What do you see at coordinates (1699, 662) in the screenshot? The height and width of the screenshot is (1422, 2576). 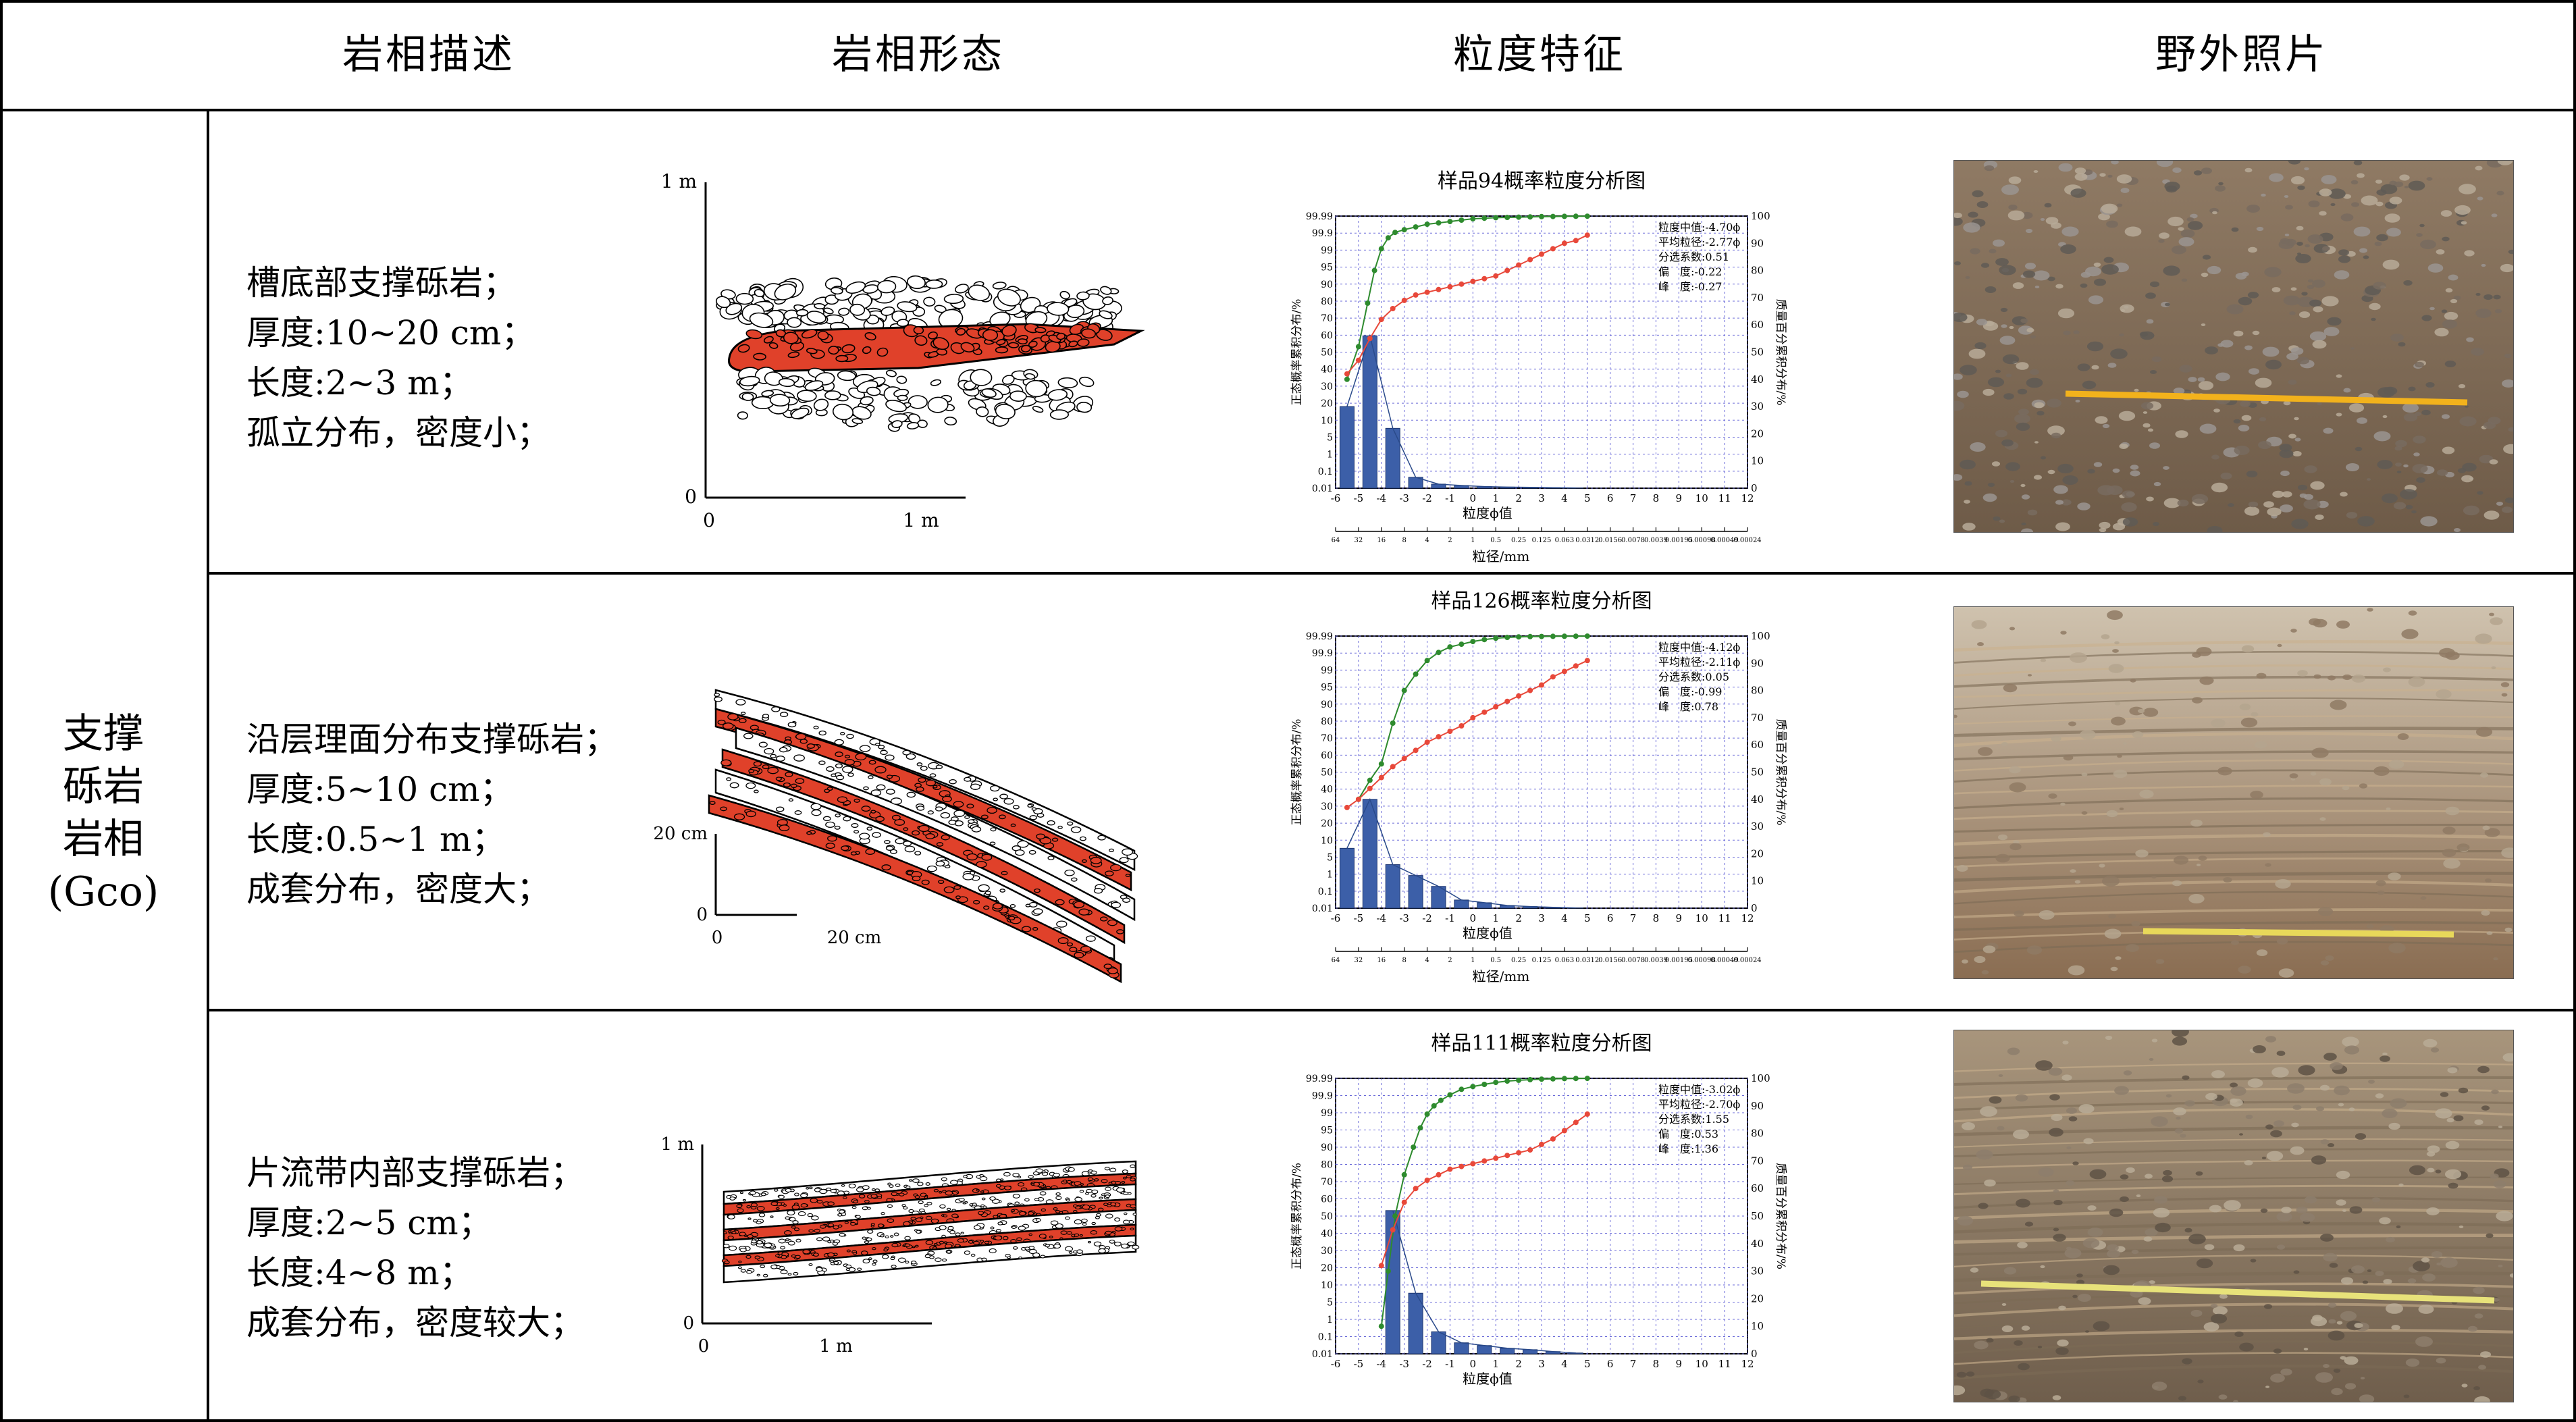 I see `stat-line: 平均粒径:-2.11ϕ` at bounding box center [1699, 662].